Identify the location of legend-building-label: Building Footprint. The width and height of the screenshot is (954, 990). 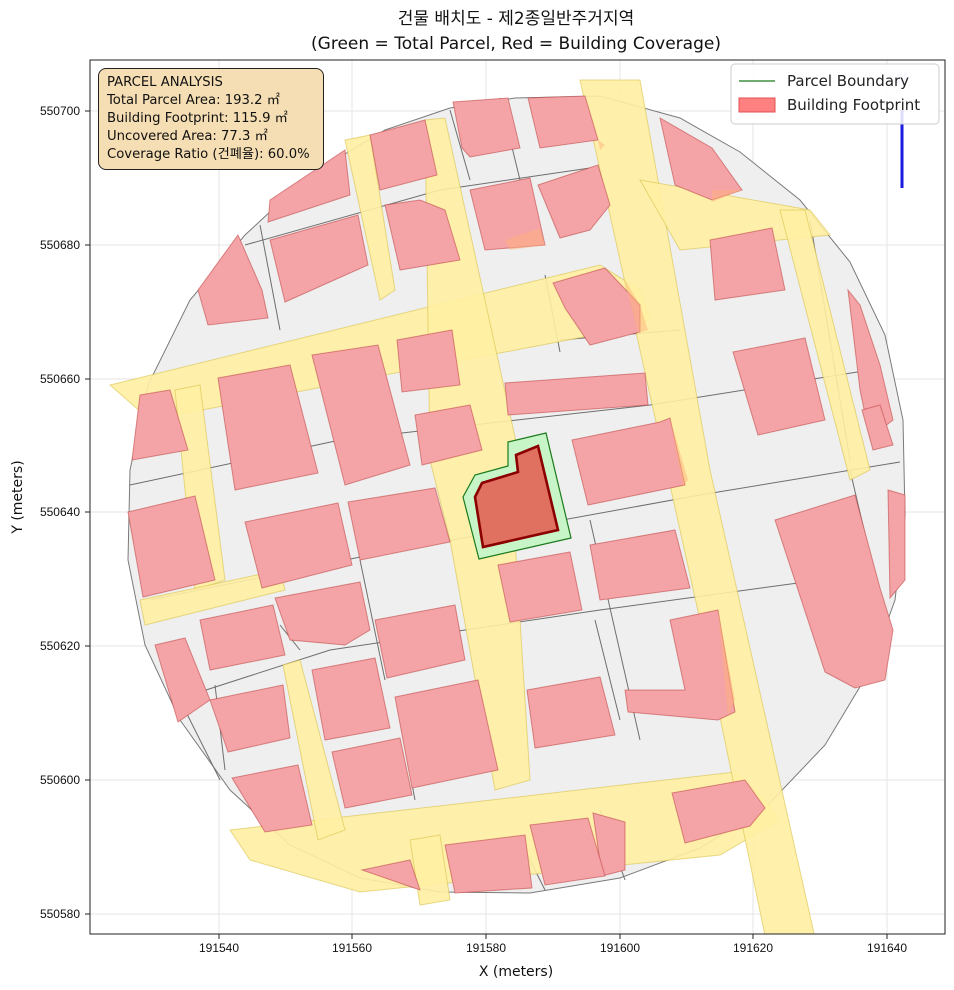
(853, 105).